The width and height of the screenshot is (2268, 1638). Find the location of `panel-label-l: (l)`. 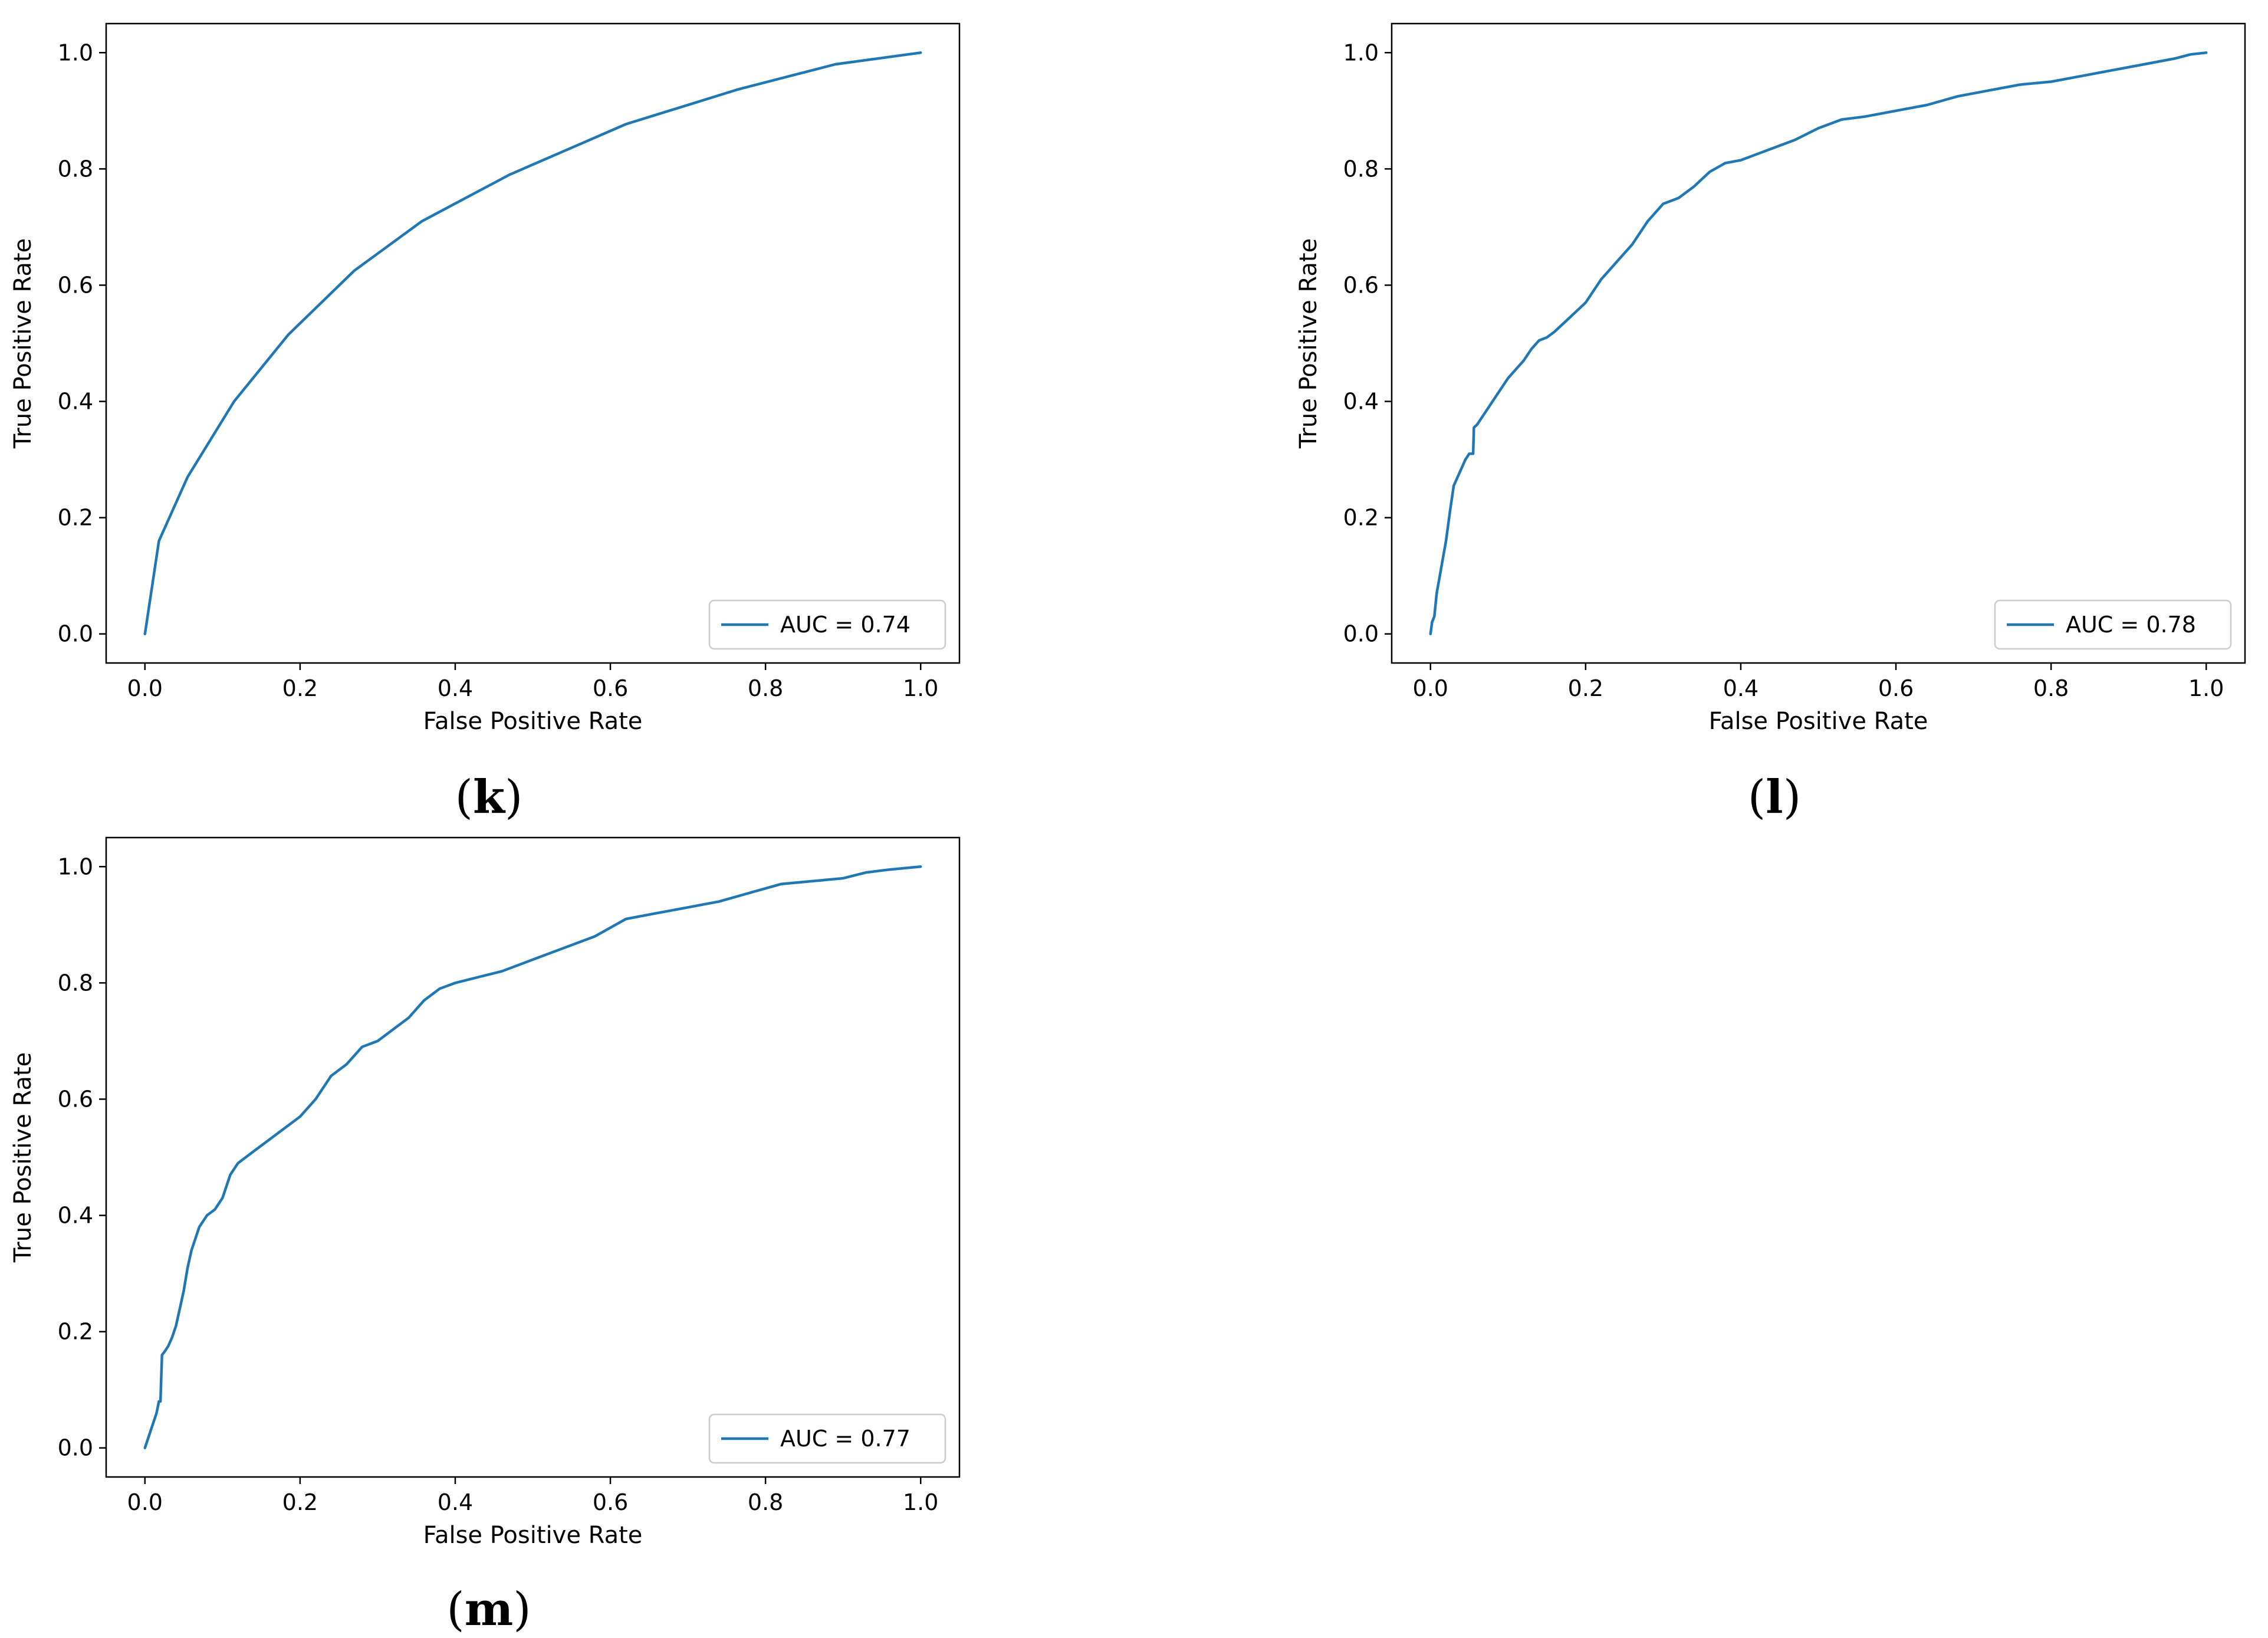

panel-label-l: (l) is located at coordinates (1775, 797).